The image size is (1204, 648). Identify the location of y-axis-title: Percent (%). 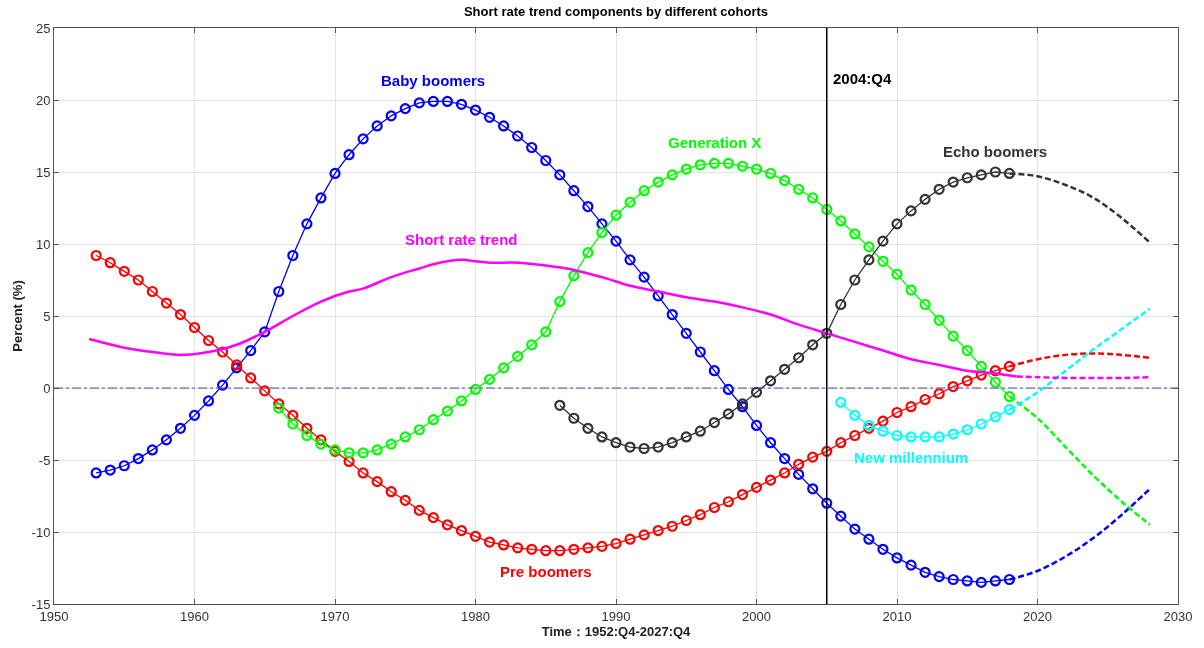
(17, 316).